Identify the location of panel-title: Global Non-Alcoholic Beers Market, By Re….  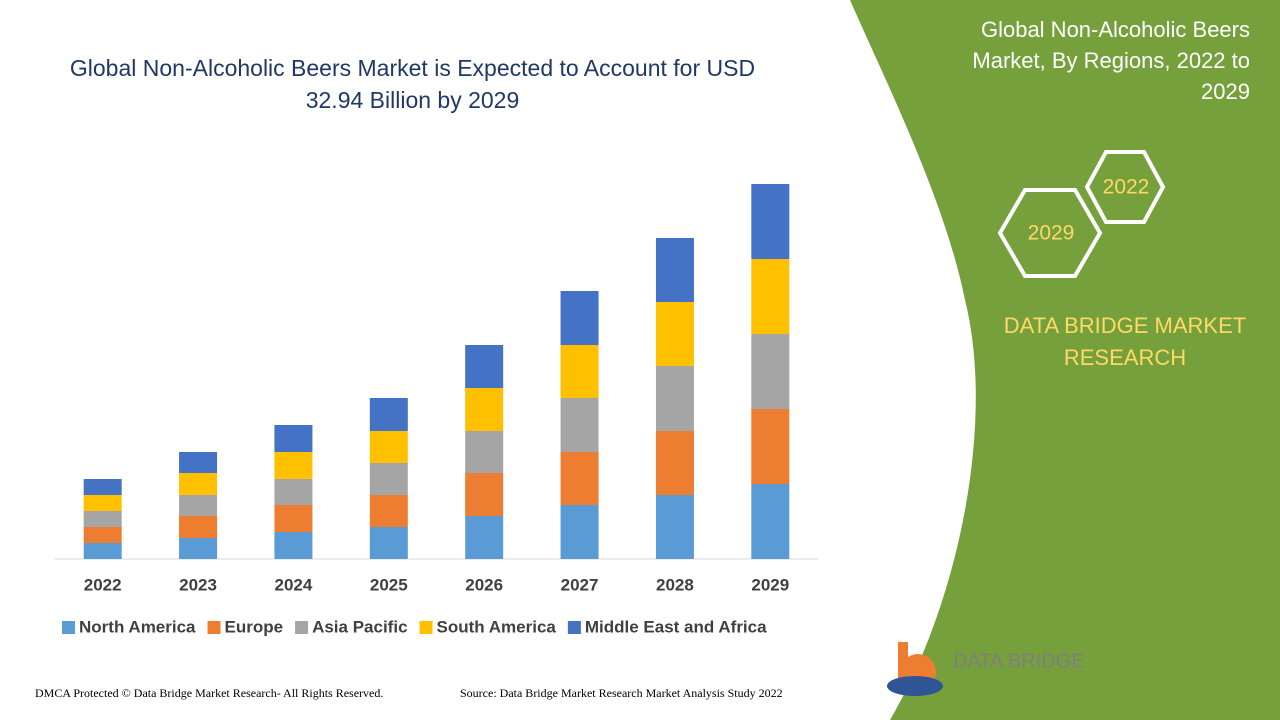
(1111, 60).